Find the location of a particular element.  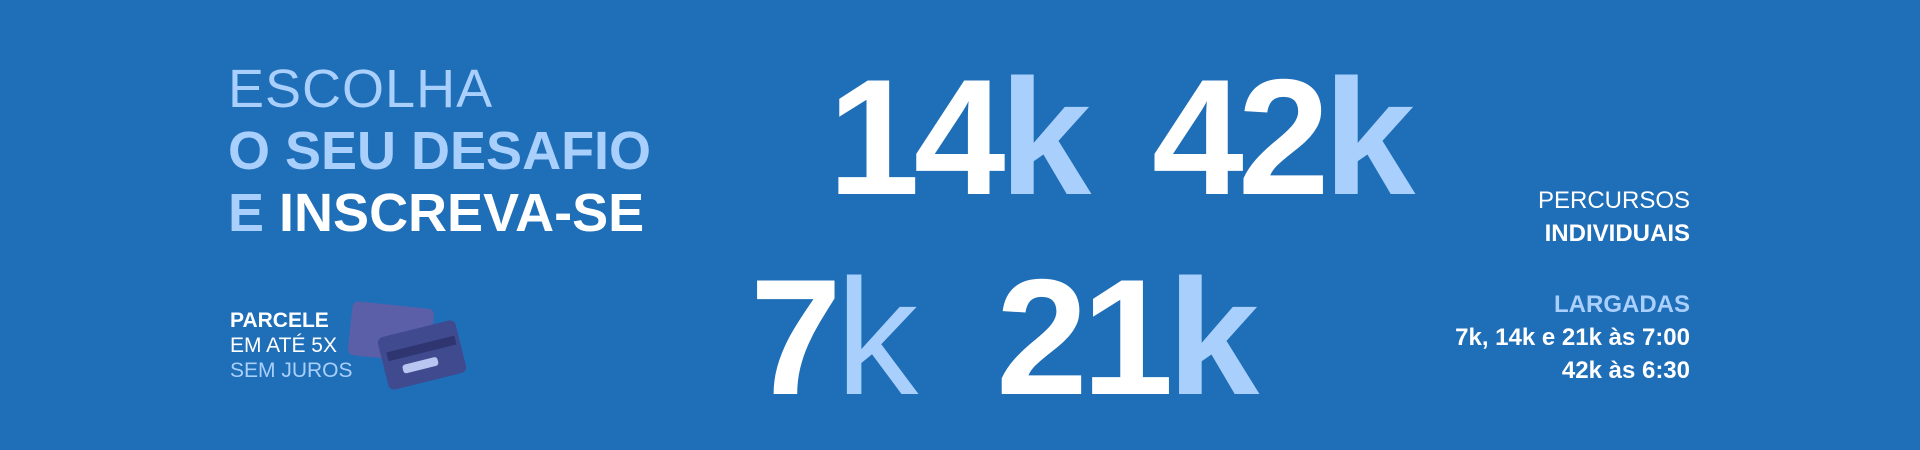

start-times-title: LARGADAS is located at coordinates (1622, 304).